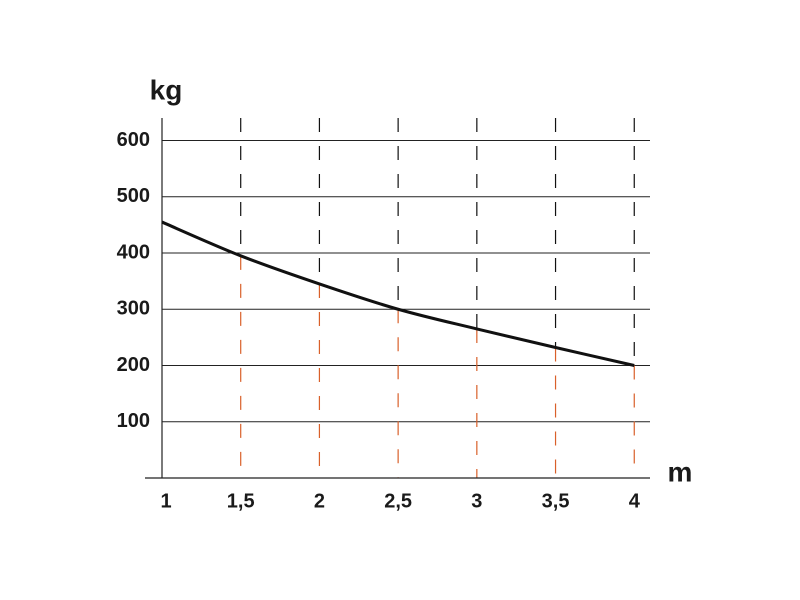 This screenshot has width=800, height=600. What do you see at coordinates (556, 501) in the screenshot?
I see `x-tick-label: 3,5` at bounding box center [556, 501].